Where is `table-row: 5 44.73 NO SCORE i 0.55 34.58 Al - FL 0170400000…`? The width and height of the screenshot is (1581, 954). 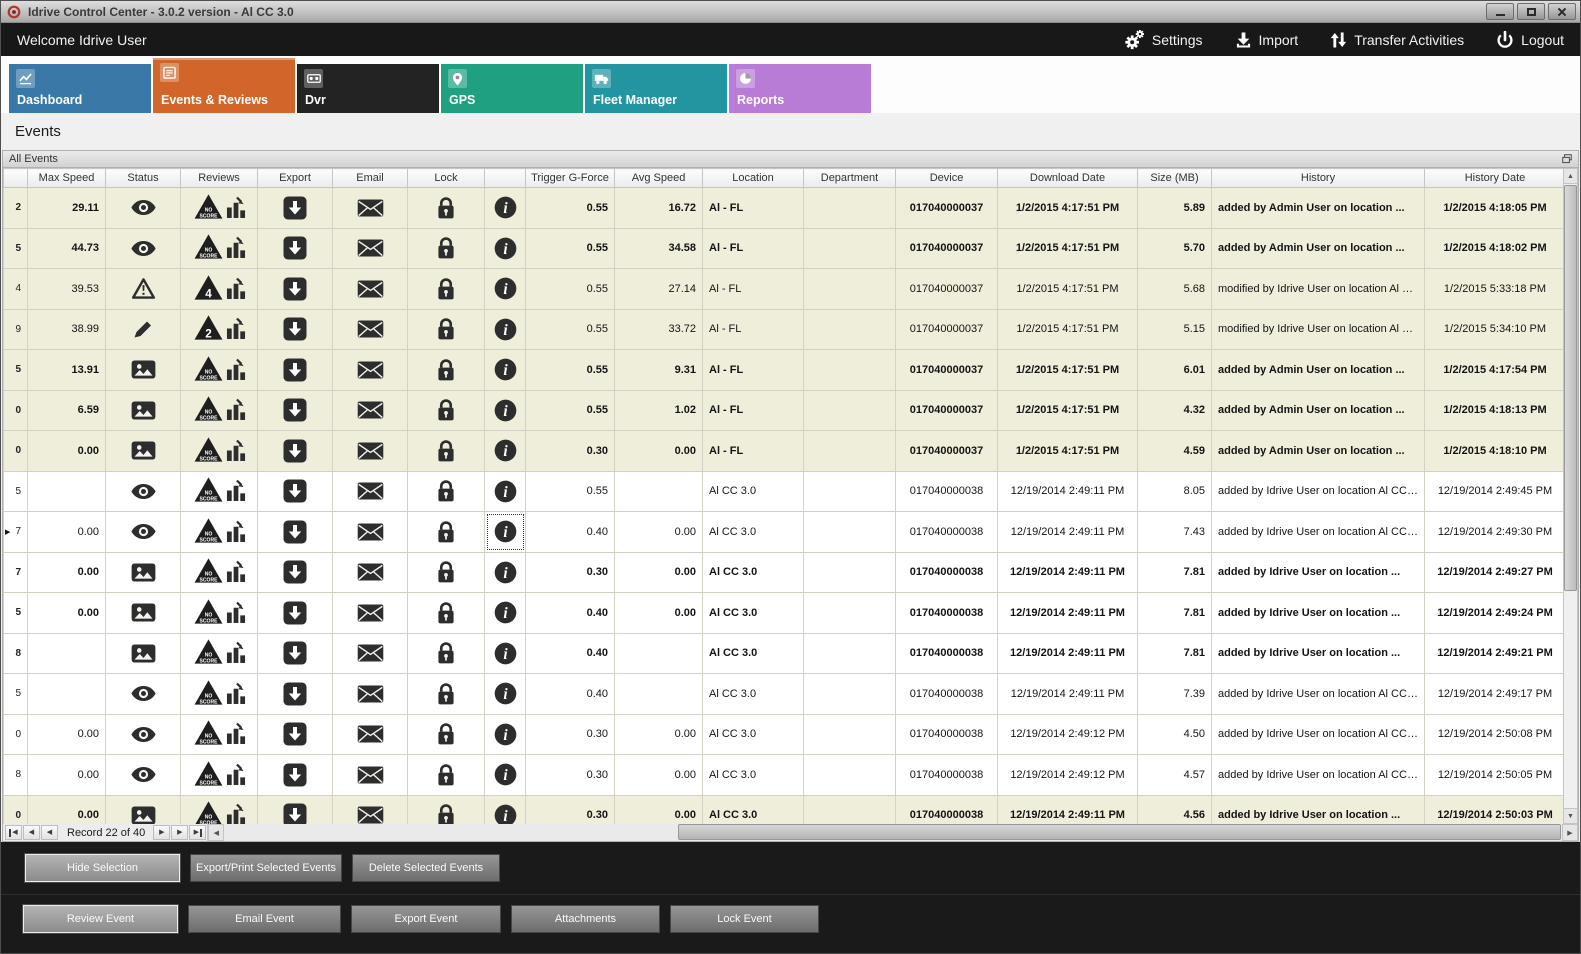
table-row: 5 44.73 NO SCORE i 0.55 34.58 Al - FL 0170400000… is located at coordinates (783, 248).